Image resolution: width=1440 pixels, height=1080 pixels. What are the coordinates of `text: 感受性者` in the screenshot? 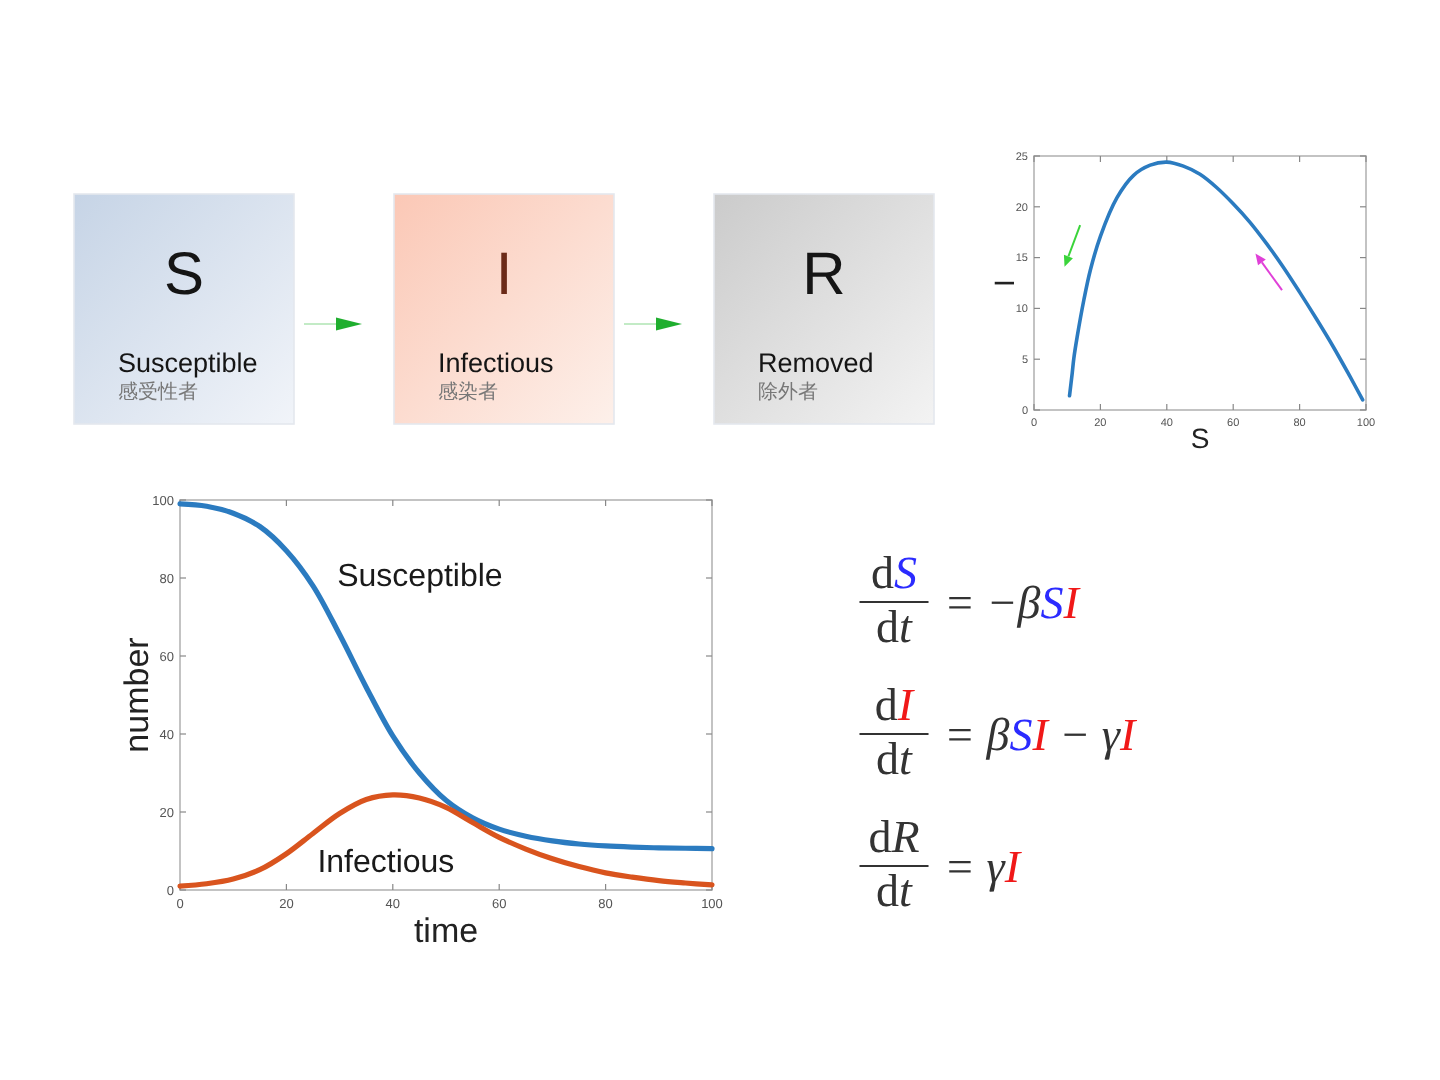 It's located at (158, 392).